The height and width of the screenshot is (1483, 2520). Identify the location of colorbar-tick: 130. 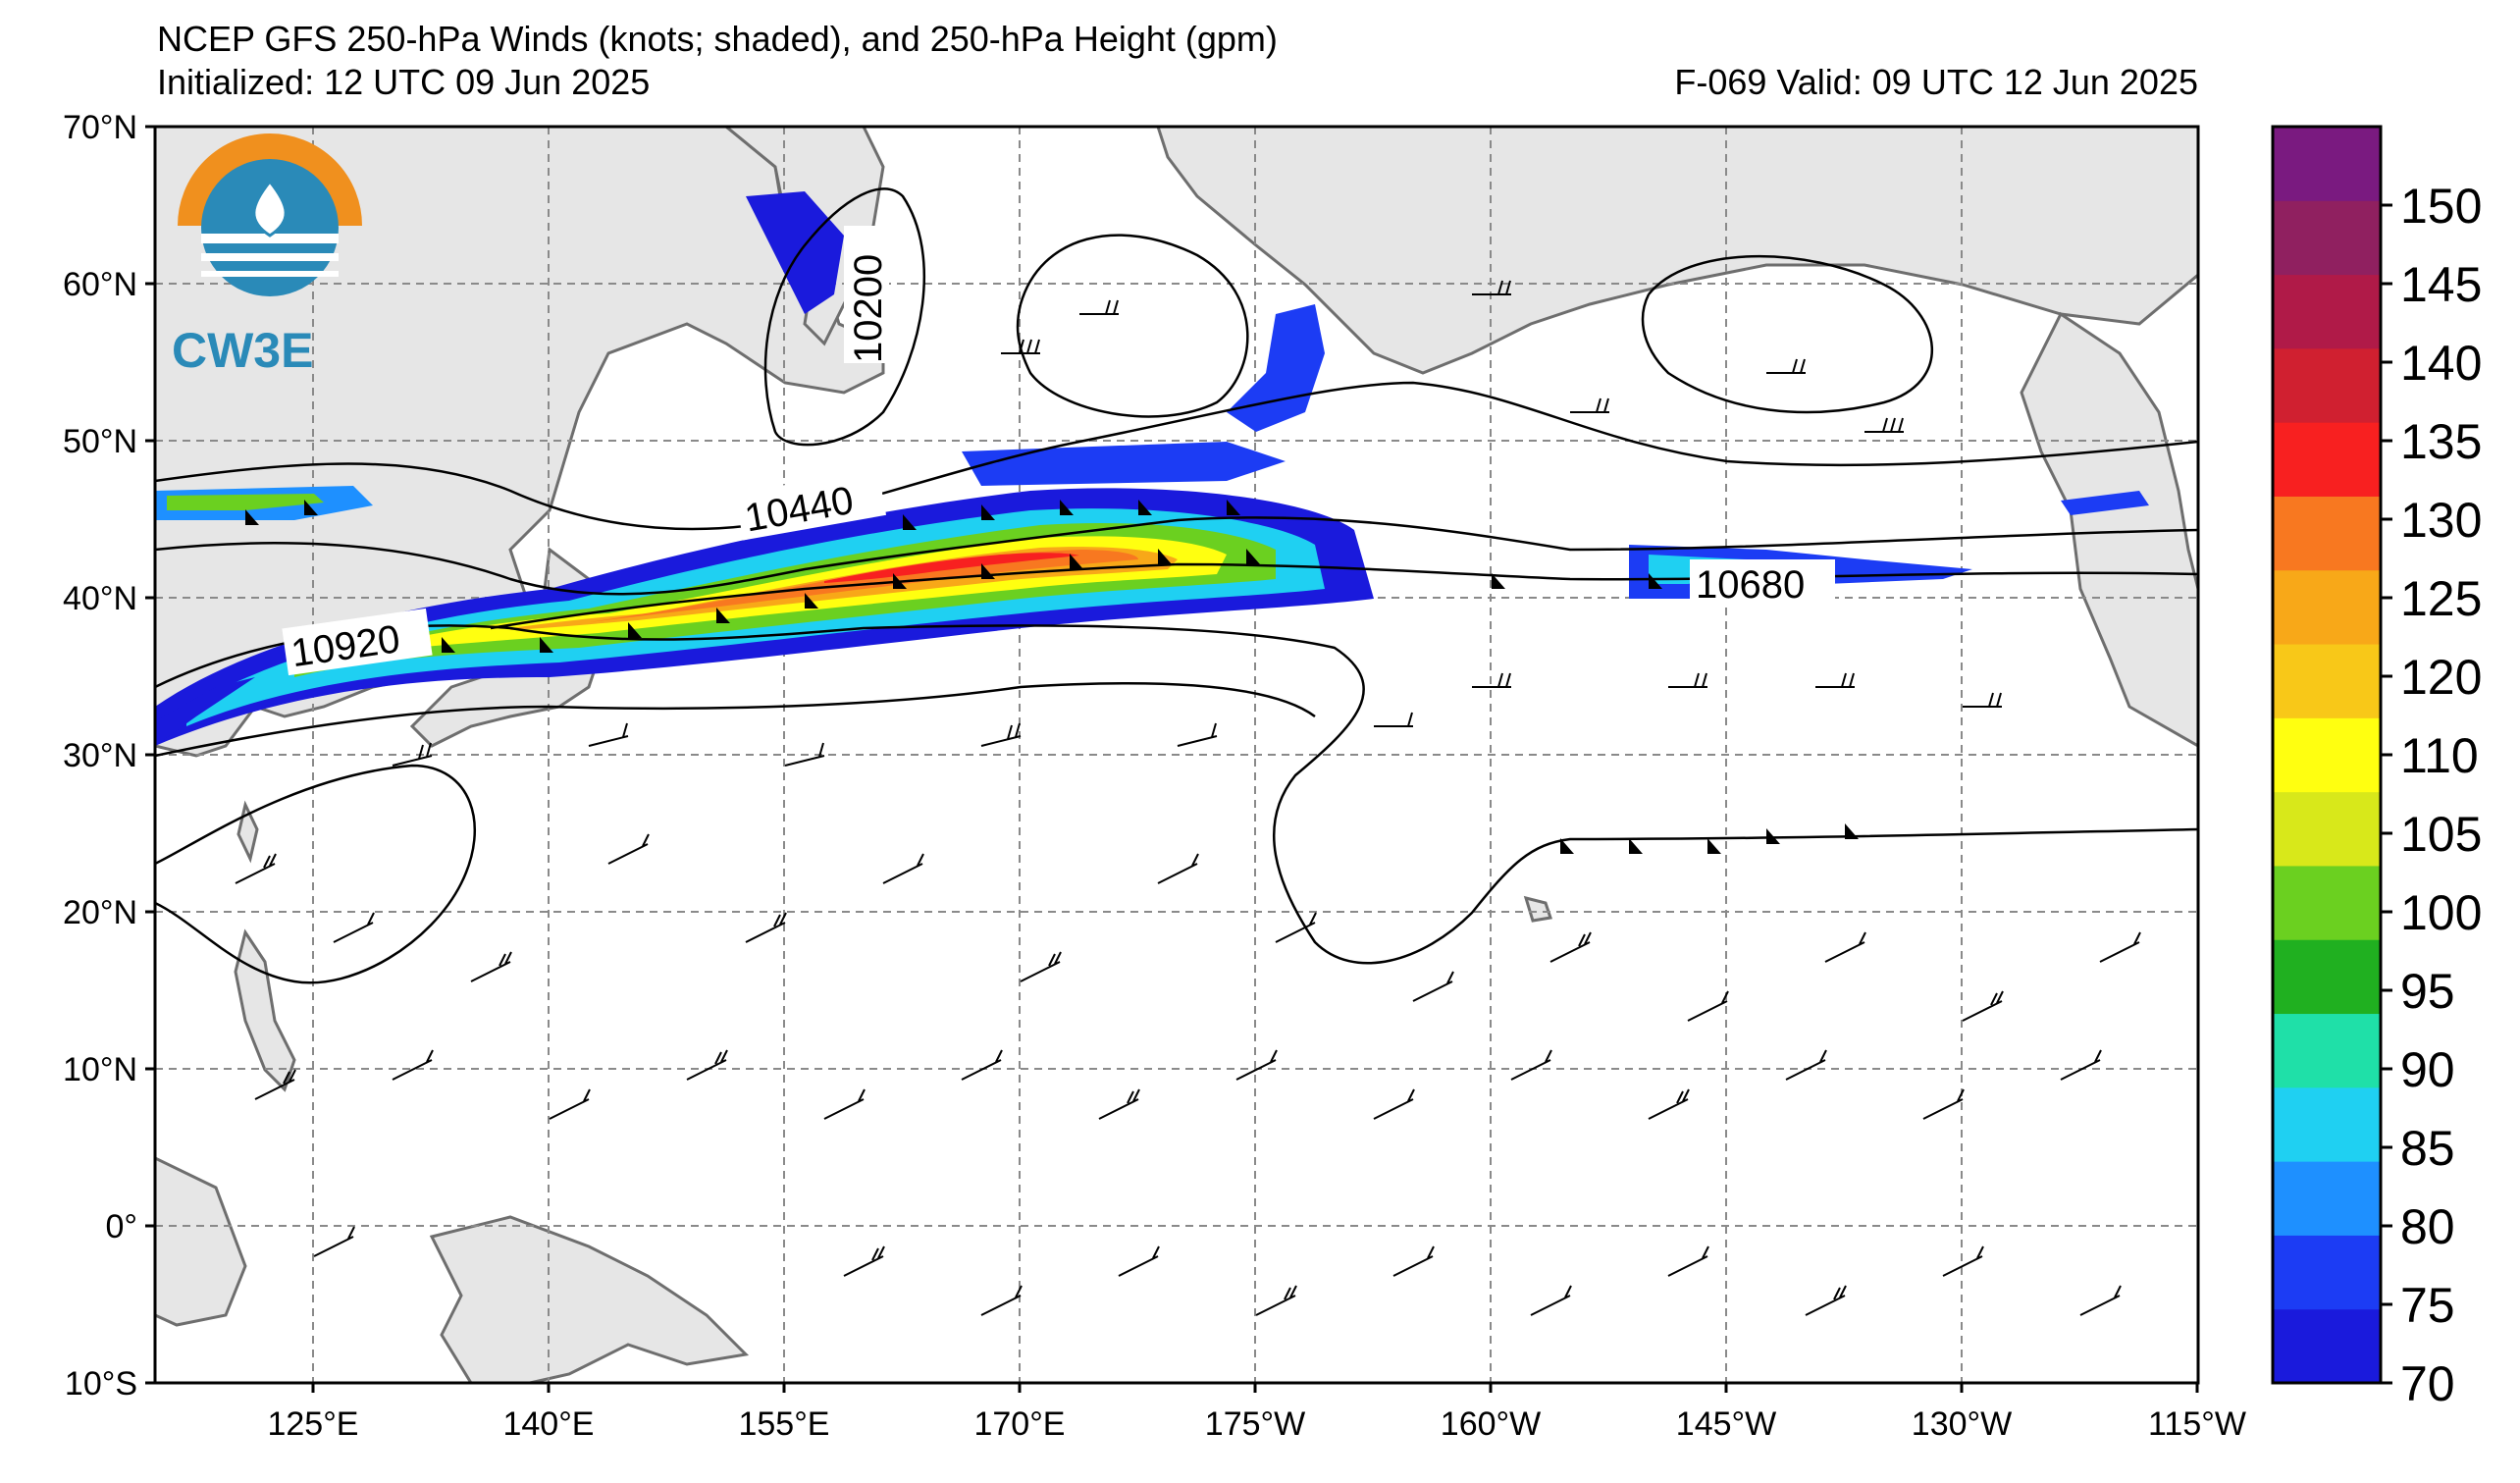
(2441, 520).